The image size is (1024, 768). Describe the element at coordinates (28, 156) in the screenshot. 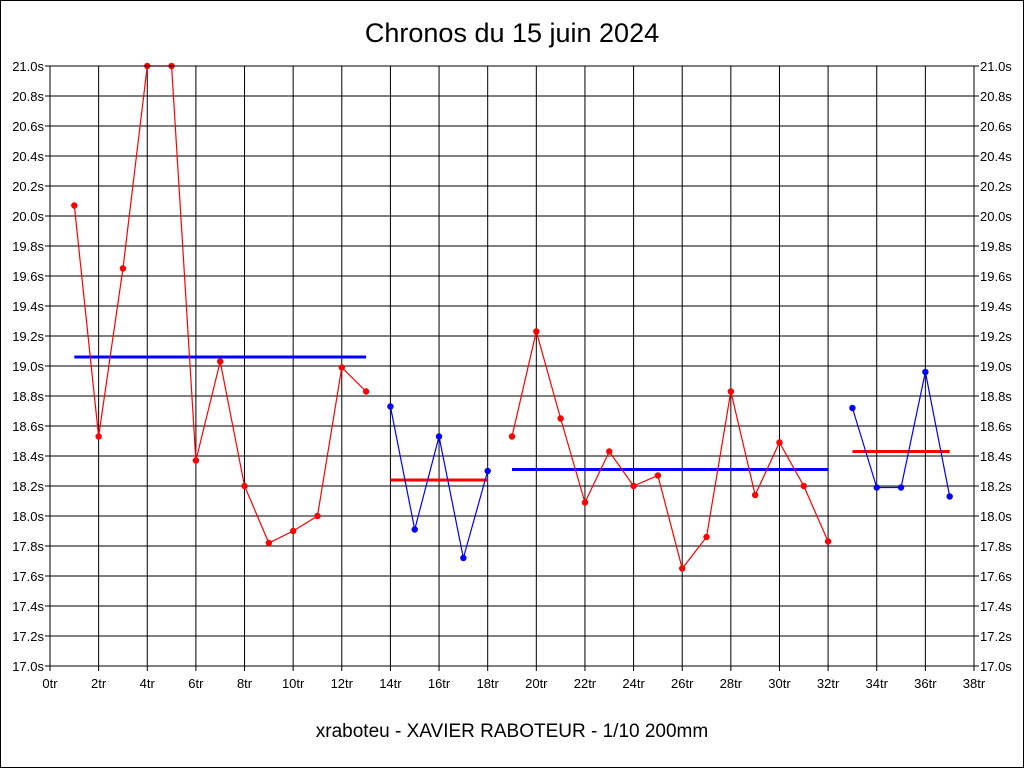

I see `y-tick-label-left: 20.4s` at that location.